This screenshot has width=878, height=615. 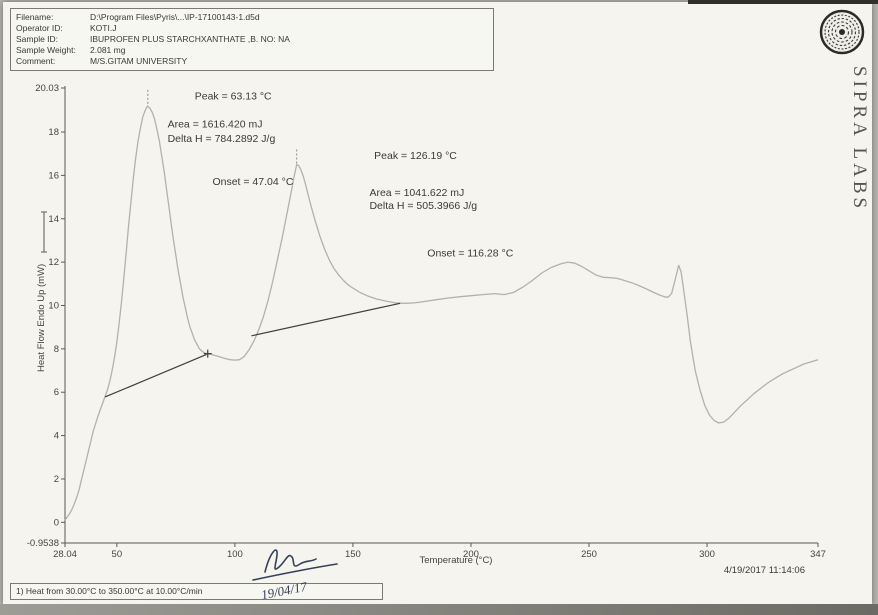 What do you see at coordinates (222, 139) in the screenshot?
I see `annotation: Delta H = 784.2892 J/g` at bounding box center [222, 139].